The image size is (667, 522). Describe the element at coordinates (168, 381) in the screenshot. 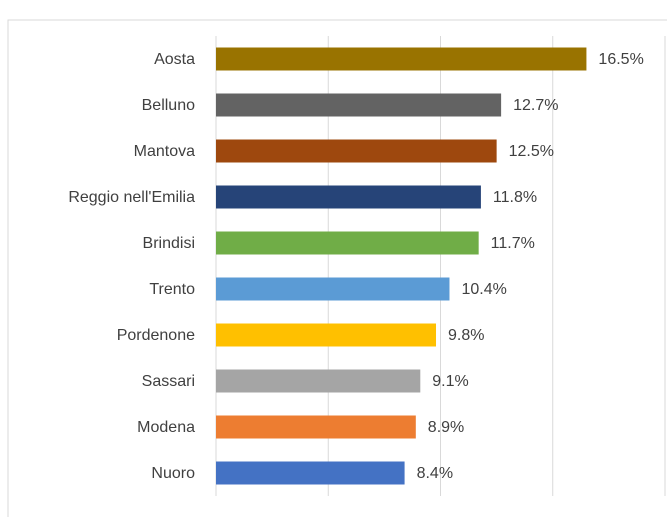

I see `y-tick-label: Sassari` at that location.